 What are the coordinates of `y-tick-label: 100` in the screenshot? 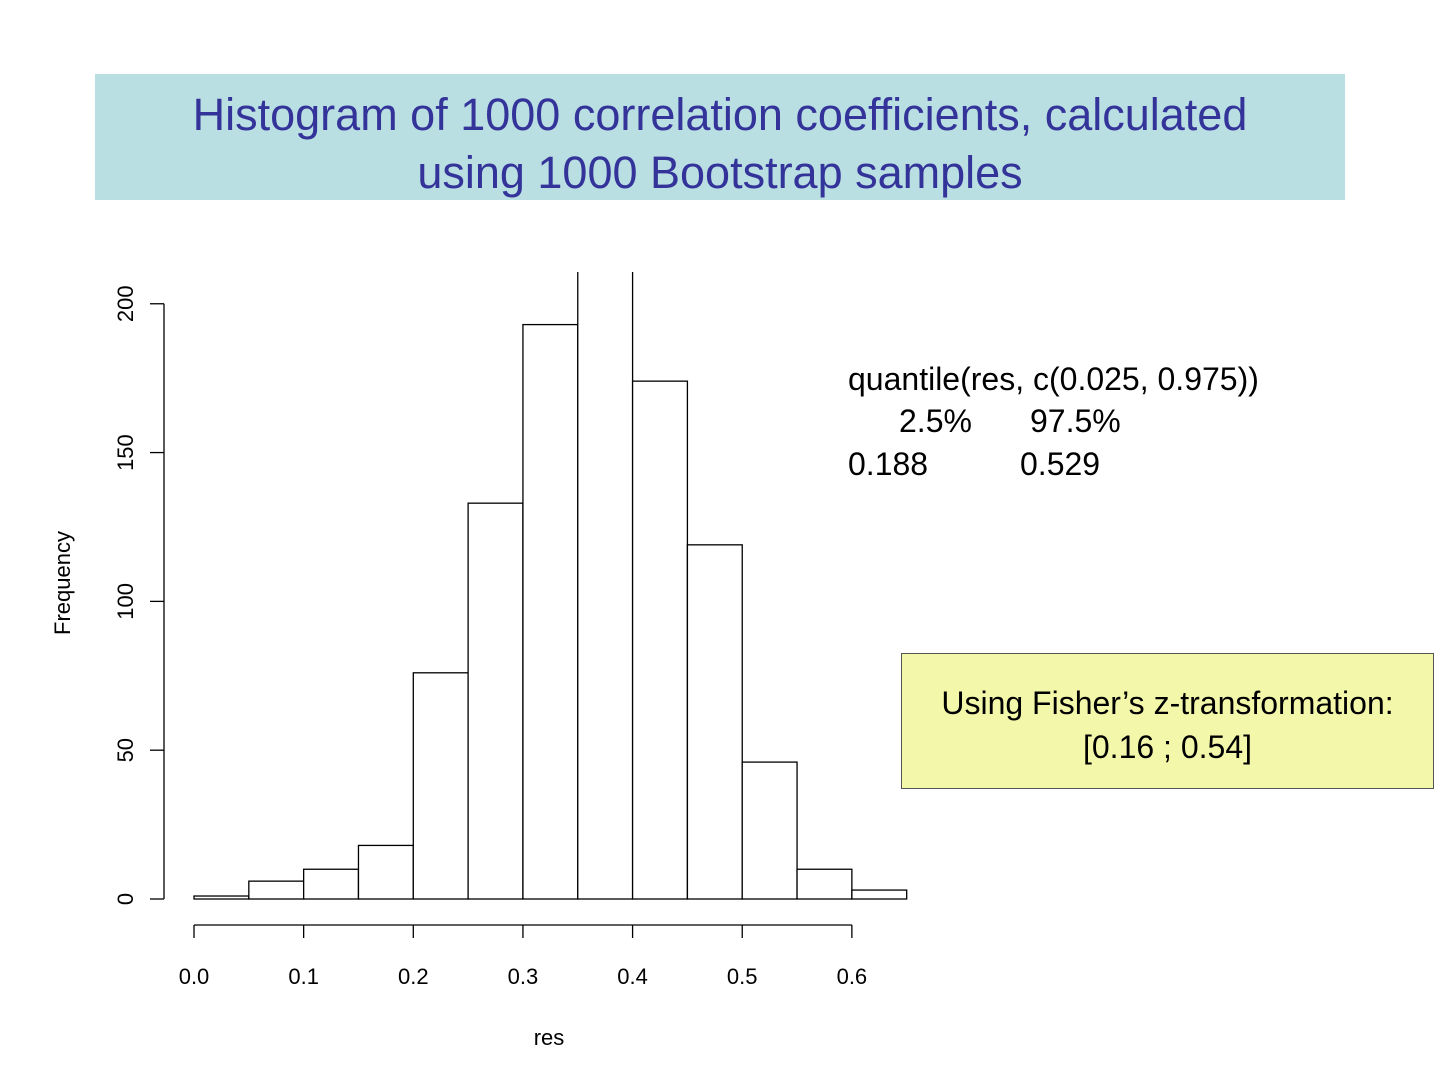 It's located at (125, 601).